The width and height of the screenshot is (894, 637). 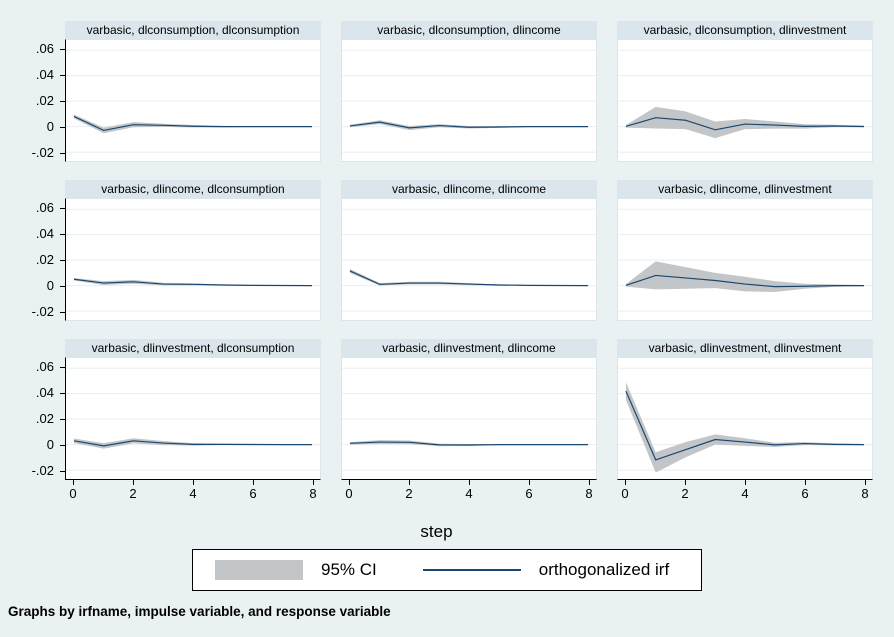 What do you see at coordinates (745, 189) in the screenshot?
I see `panel-title: varbasic, dlincome, dlinvestment` at bounding box center [745, 189].